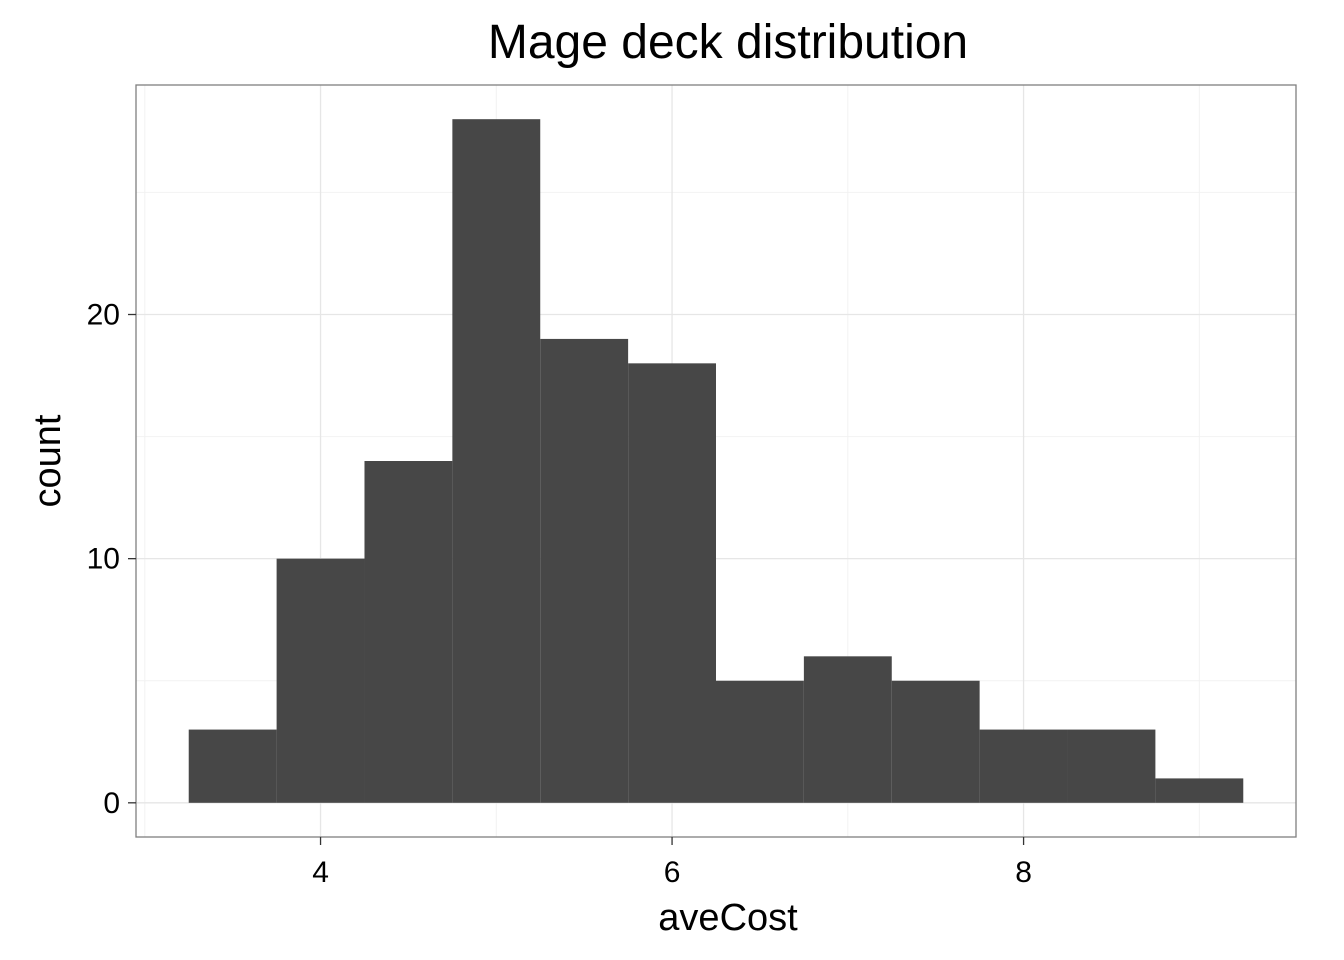 The height and width of the screenshot is (960, 1344). What do you see at coordinates (728, 918) in the screenshot?
I see `x-axis-title: aveCost` at bounding box center [728, 918].